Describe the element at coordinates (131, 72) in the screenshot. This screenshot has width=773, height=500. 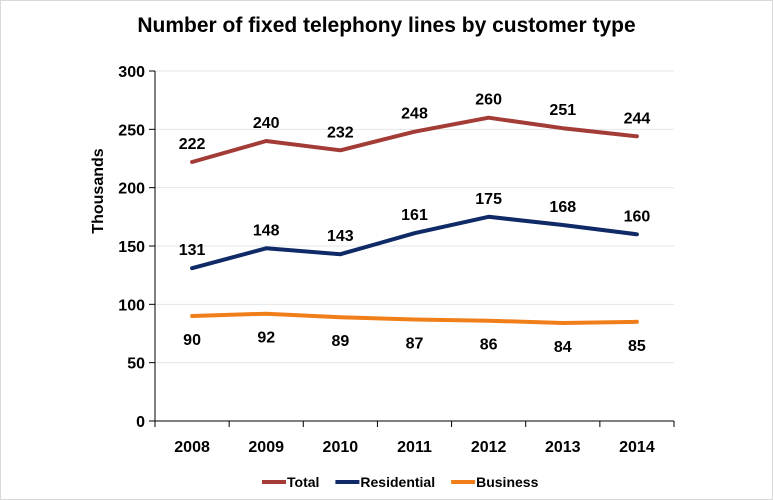
I see `y-tick-label: 300` at that location.